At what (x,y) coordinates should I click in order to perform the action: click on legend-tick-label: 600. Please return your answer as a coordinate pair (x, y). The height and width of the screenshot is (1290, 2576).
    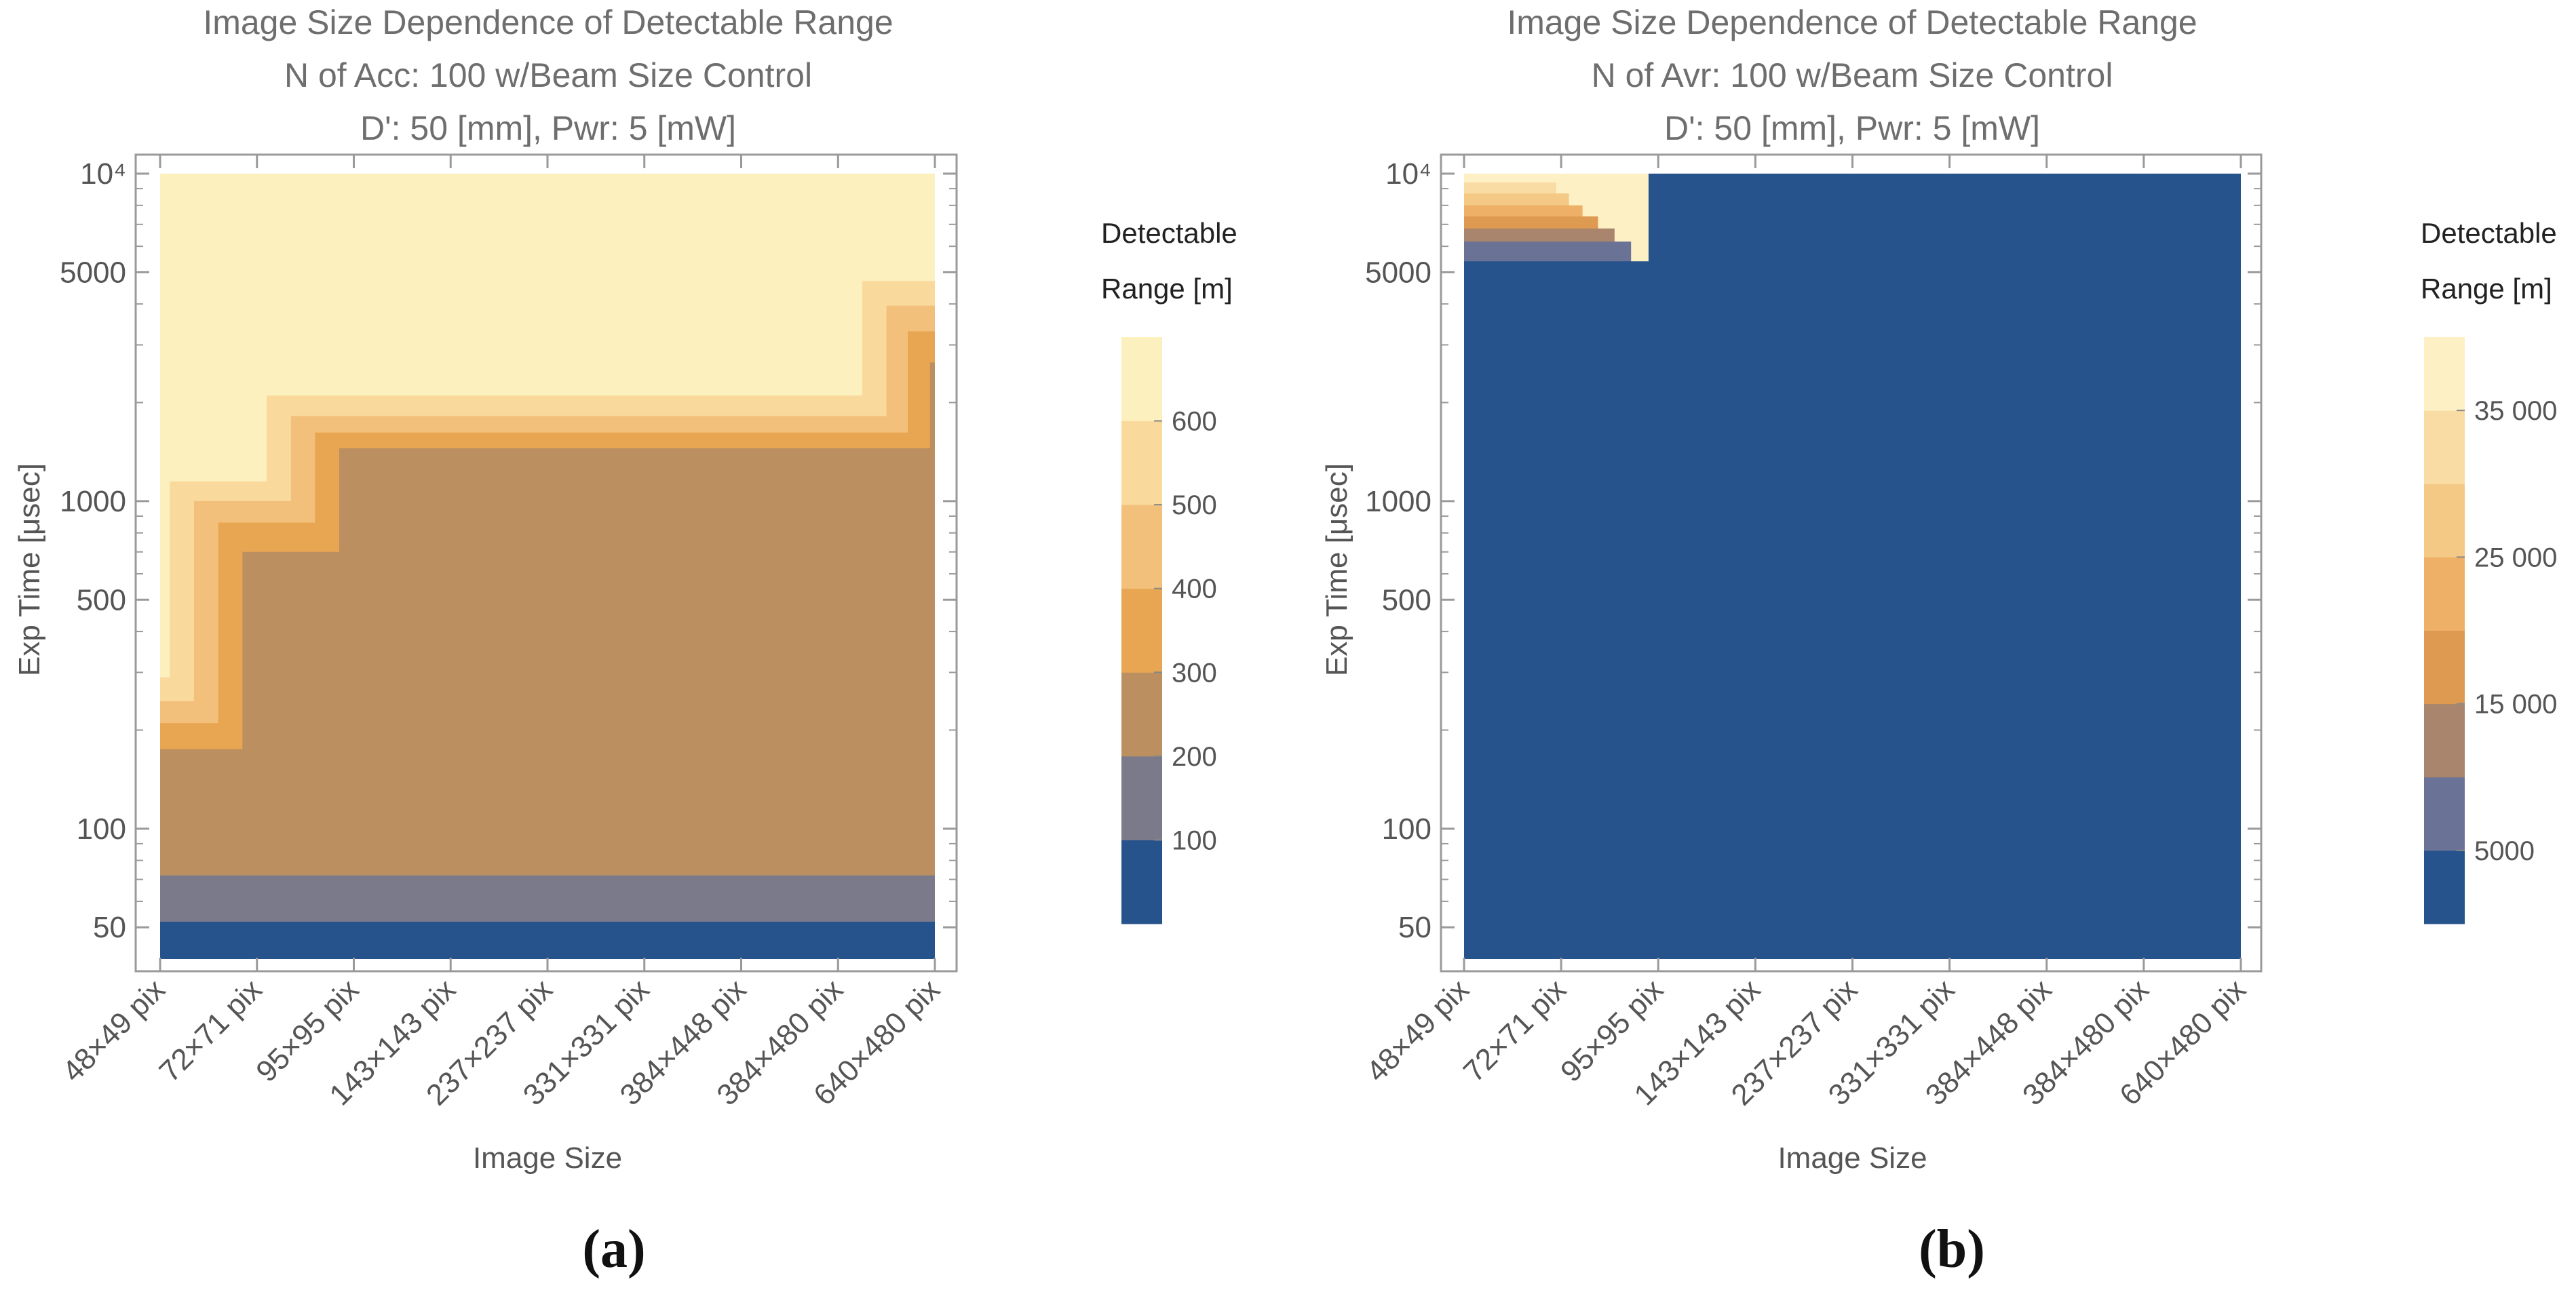
    Looking at the image, I should click on (1194, 422).